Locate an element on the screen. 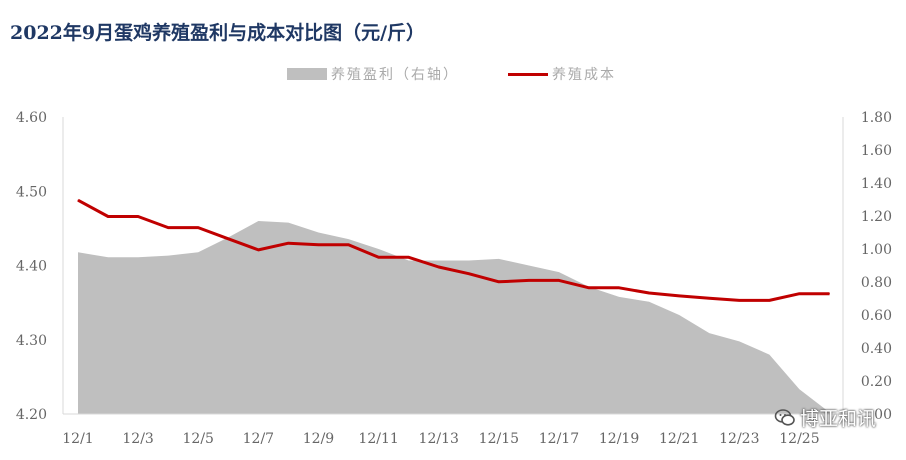 This screenshot has height=460, width=906. y-right-tick-label: 0.80 is located at coordinates (876, 283).